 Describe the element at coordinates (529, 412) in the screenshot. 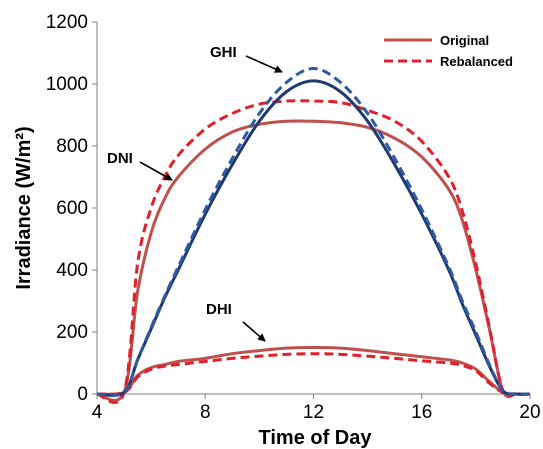

I see `x-tick-label: 20` at that location.